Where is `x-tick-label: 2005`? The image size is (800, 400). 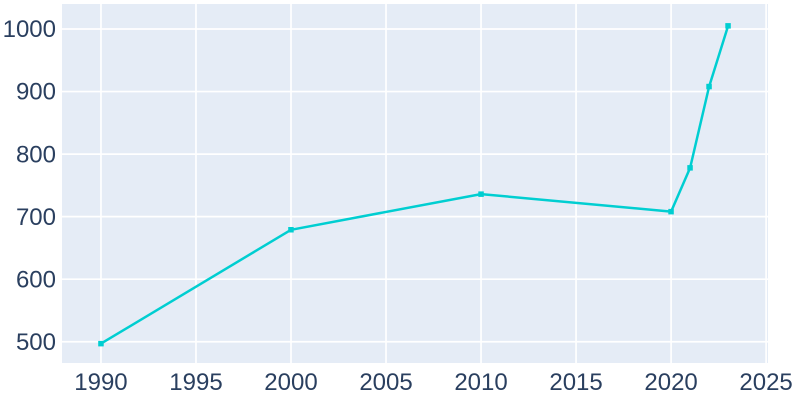
x-tick-label: 2005 is located at coordinates (385, 382).